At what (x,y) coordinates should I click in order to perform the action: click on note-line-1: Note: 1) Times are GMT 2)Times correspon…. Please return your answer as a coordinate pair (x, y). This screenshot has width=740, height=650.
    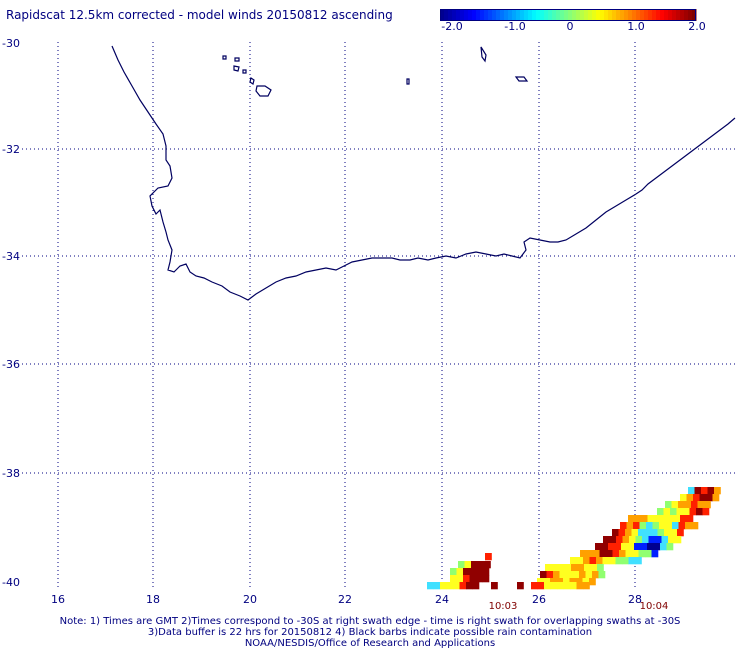
    Looking at the image, I should click on (370, 621).